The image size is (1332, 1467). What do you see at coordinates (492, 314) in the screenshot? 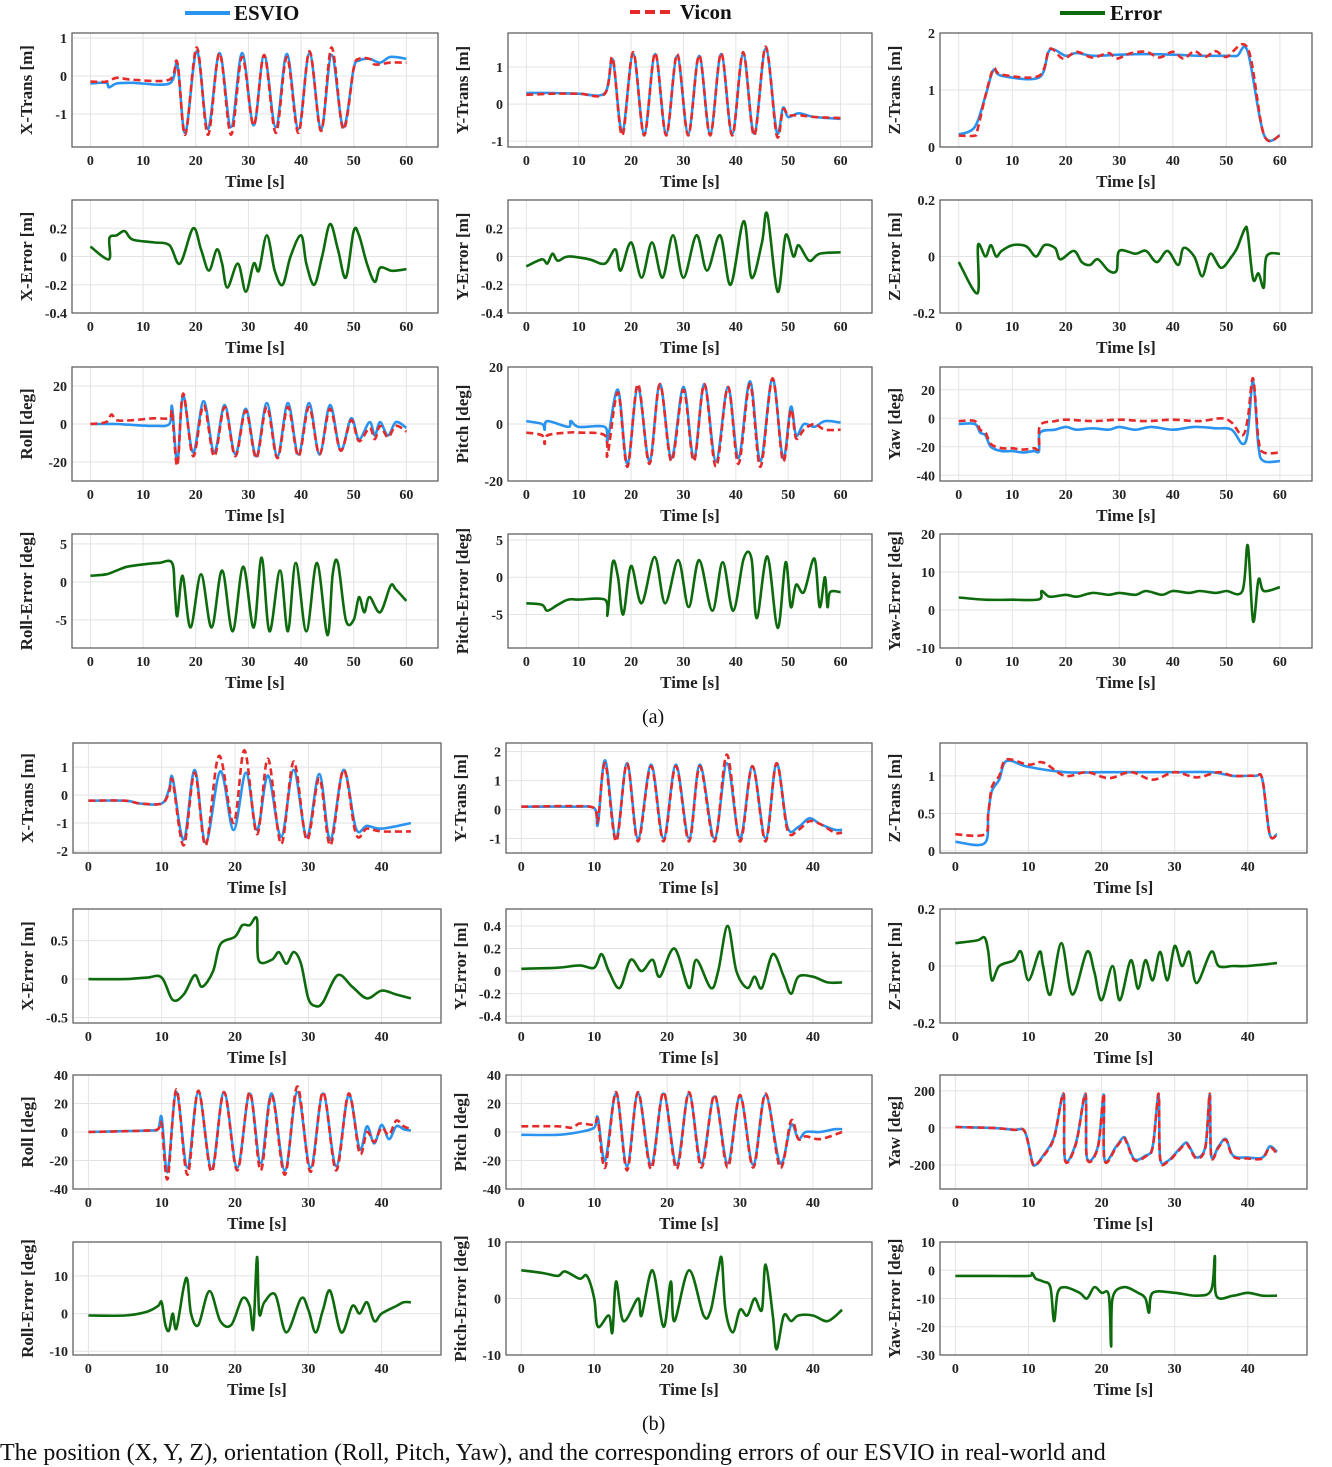
I see `y-tick-label: -0.4` at bounding box center [492, 314].